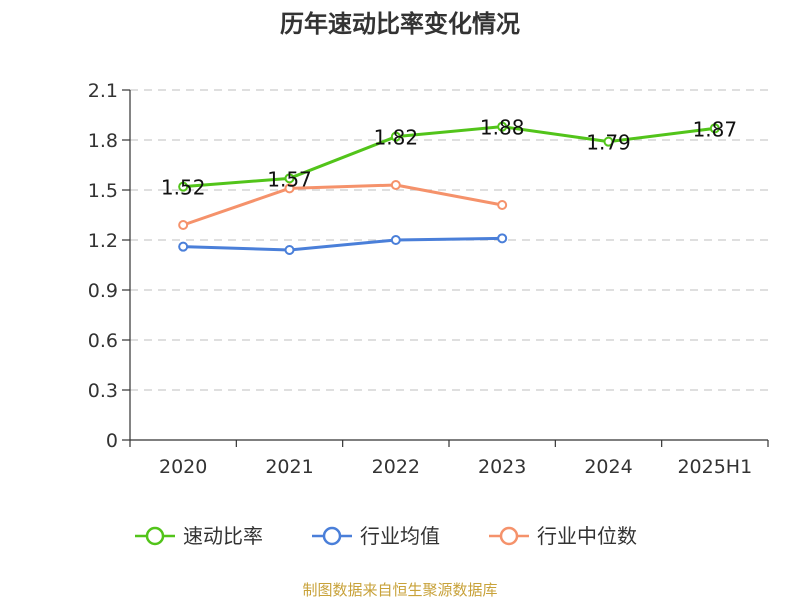  I want to click on y-tick-label: 1.2, so click(103, 241).